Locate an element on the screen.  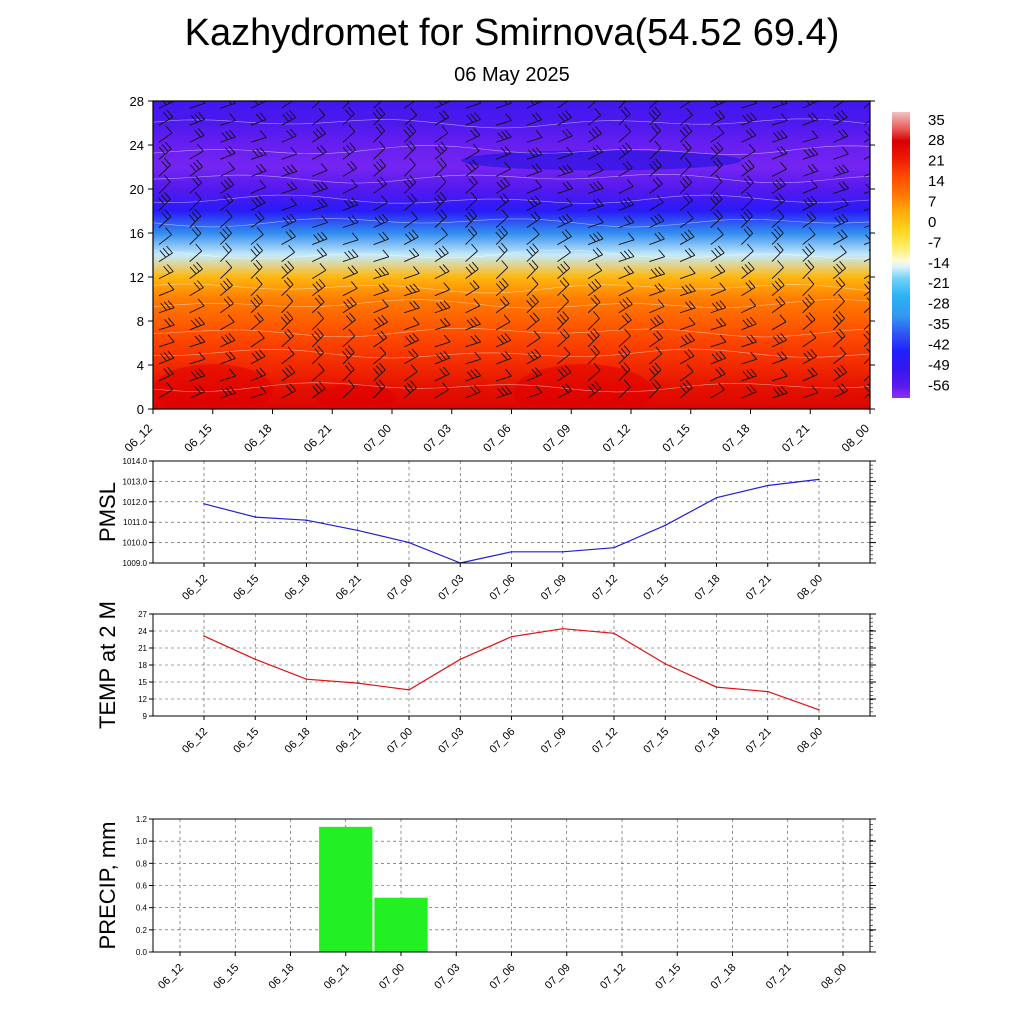
xtick-label: 07_18 is located at coordinates (724, 977).